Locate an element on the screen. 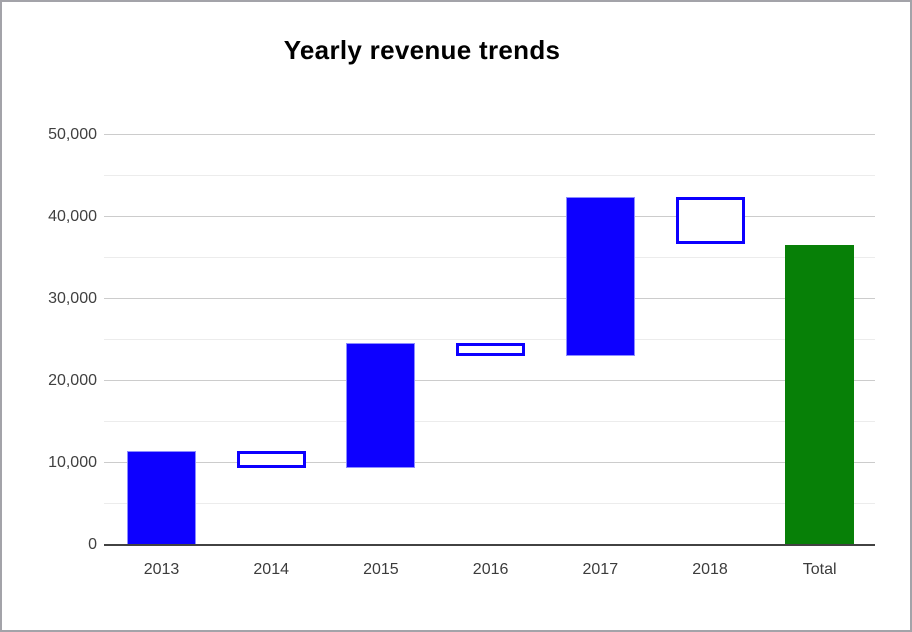 This screenshot has width=912, height=632. x-axis-category-label: 2015 is located at coordinates (381, 569).